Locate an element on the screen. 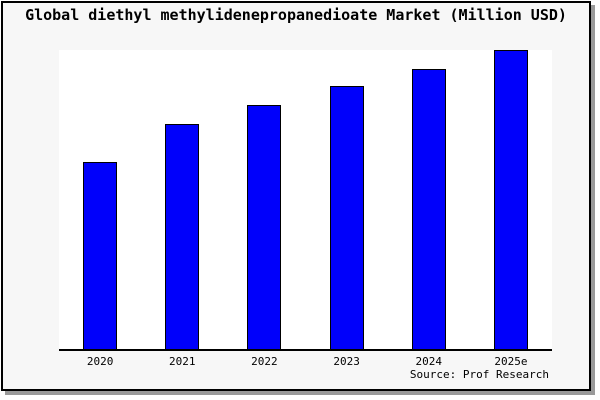 This screenshot has height=400, width=600. bar-2025e is located at coordinates (510, 199).